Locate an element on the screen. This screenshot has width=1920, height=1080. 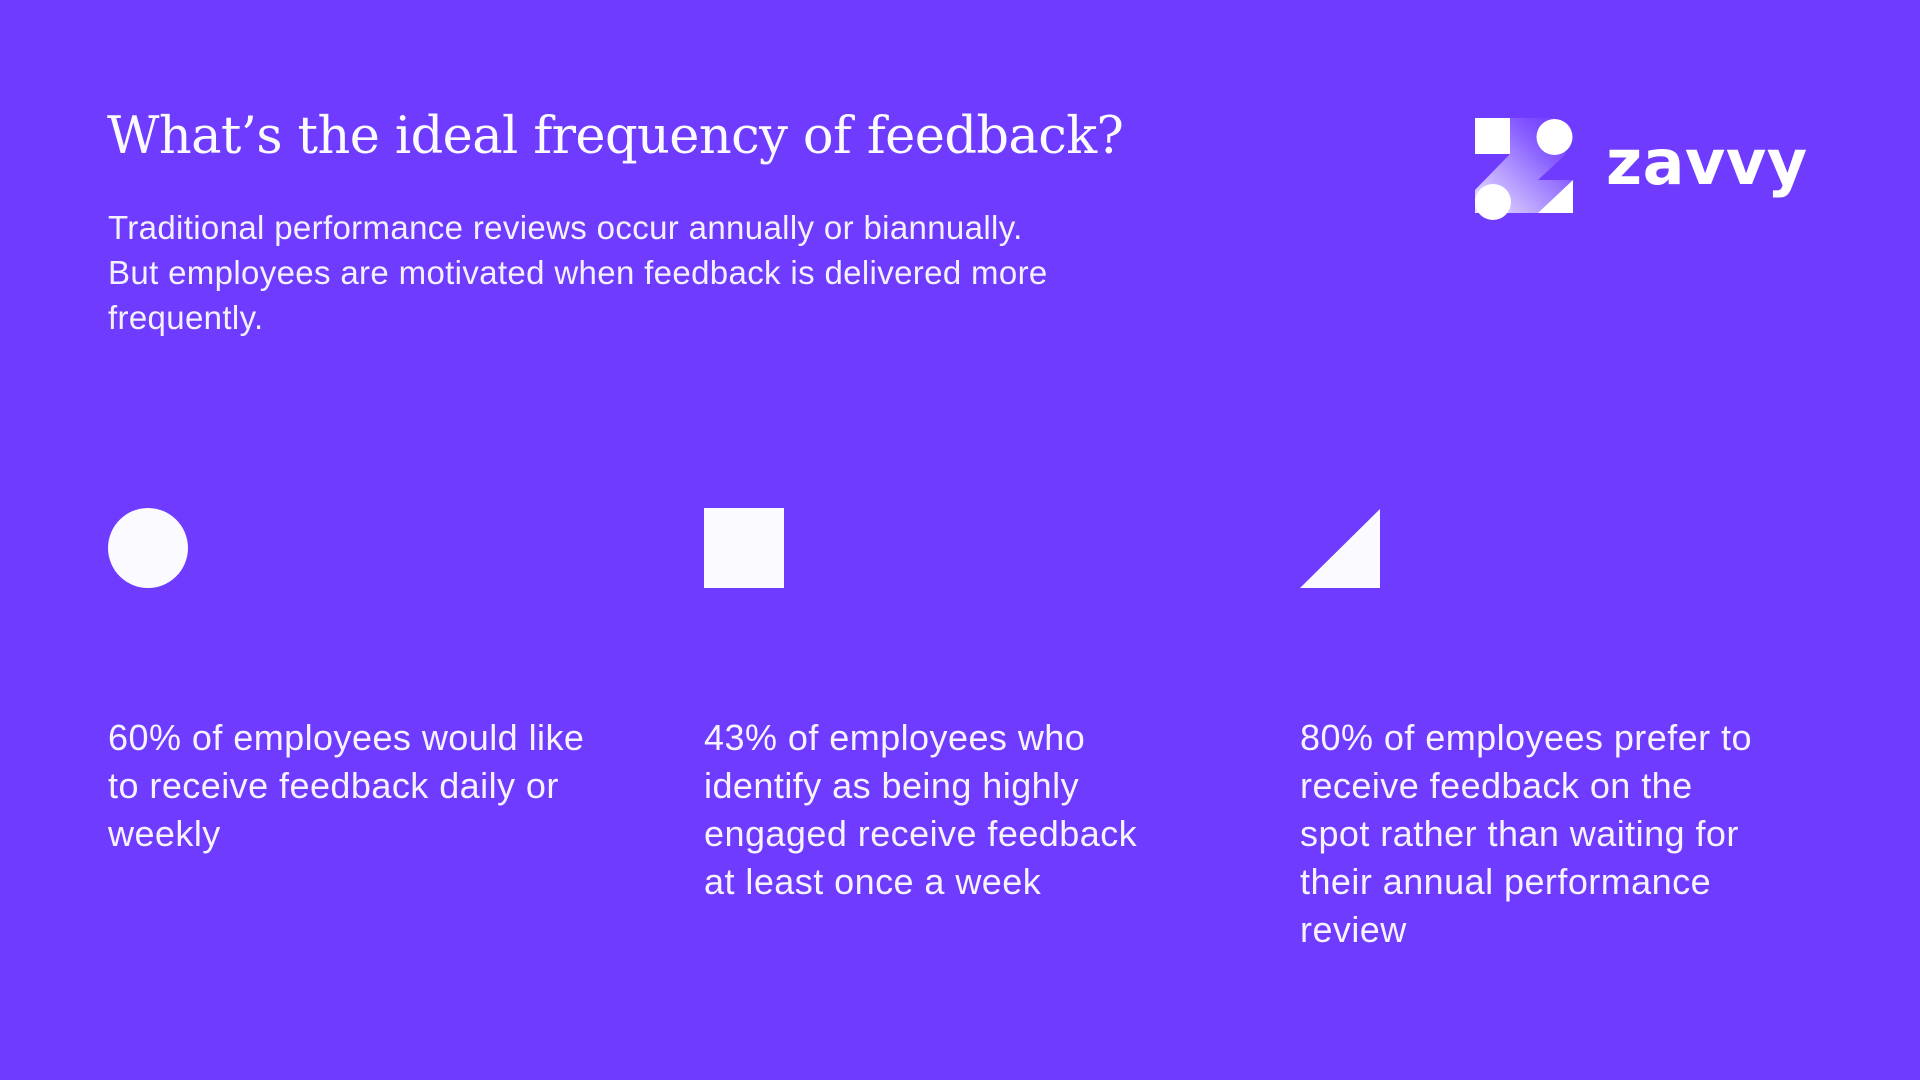
stat-line: 43% of employees who is located at coordinates (895, 737).